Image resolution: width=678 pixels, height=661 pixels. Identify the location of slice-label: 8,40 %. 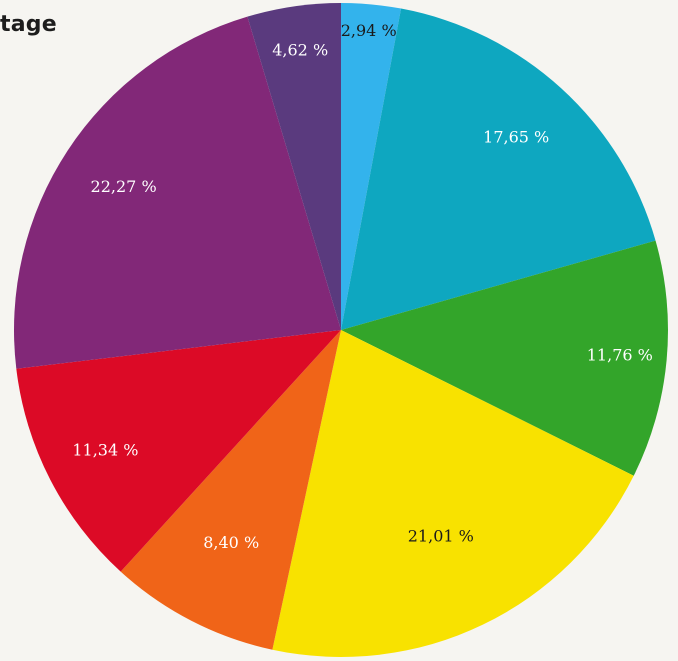
(231, 542).